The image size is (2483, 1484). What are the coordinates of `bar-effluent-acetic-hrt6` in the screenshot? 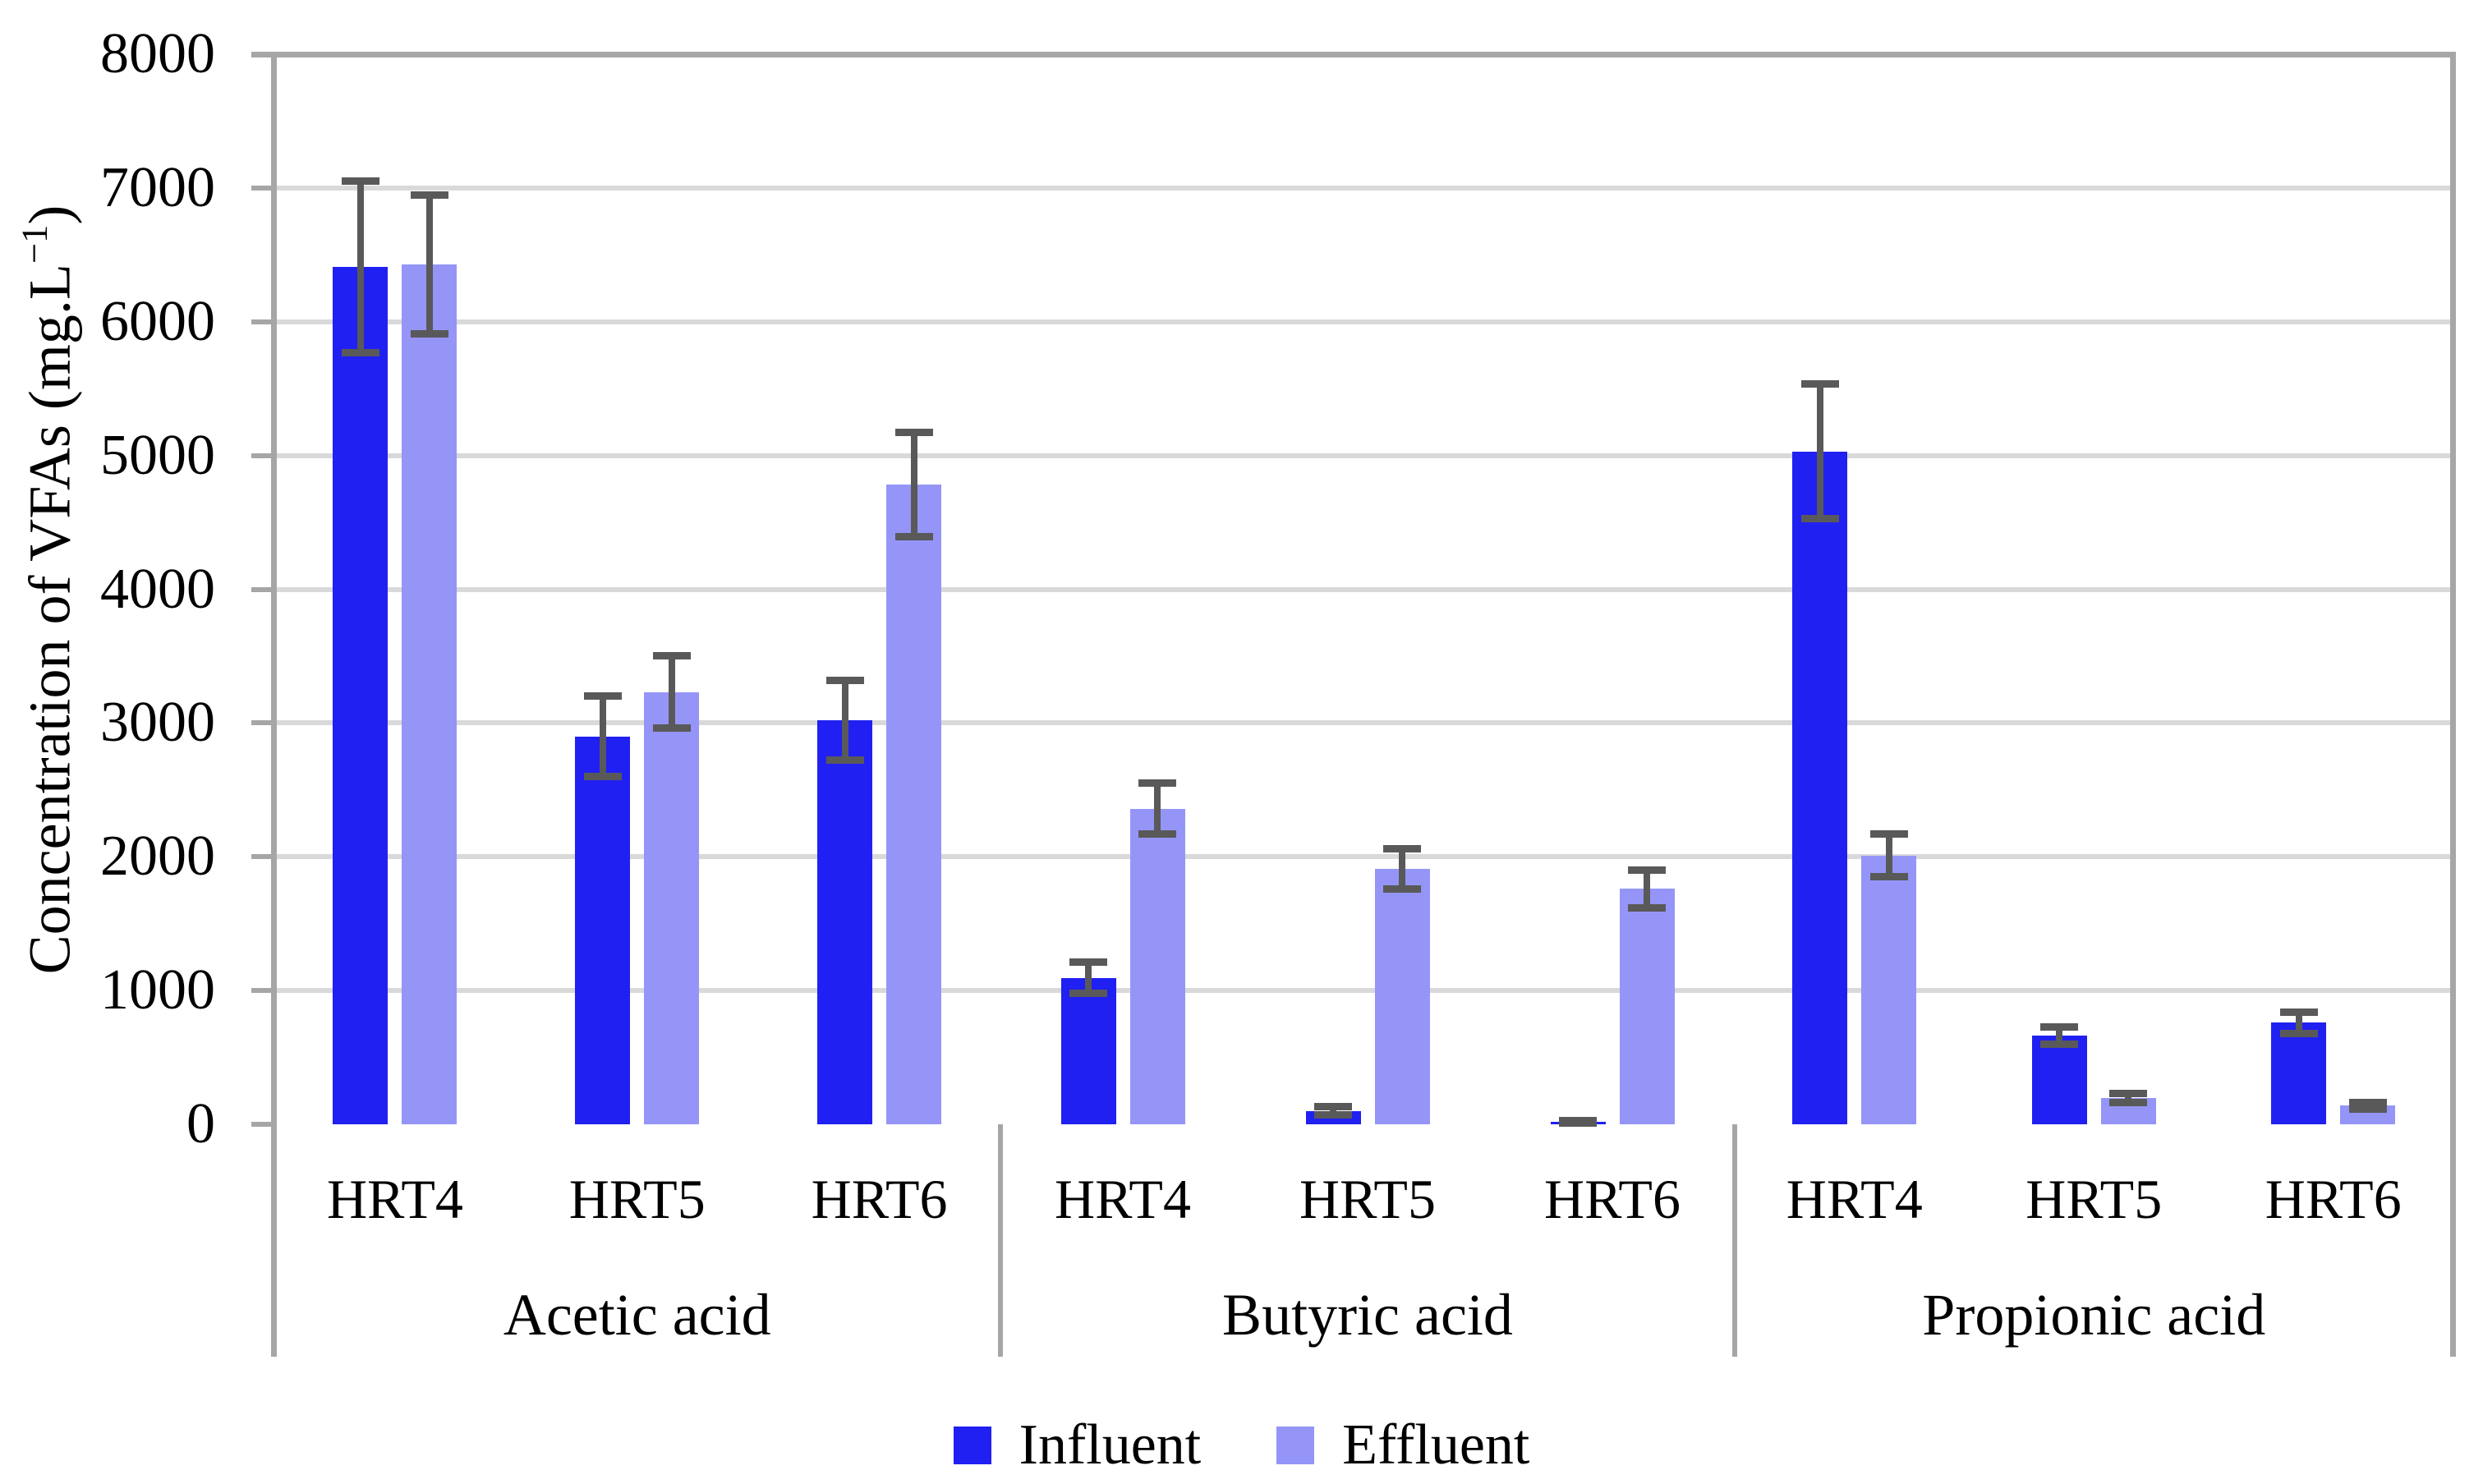 It's located at (914, 804).